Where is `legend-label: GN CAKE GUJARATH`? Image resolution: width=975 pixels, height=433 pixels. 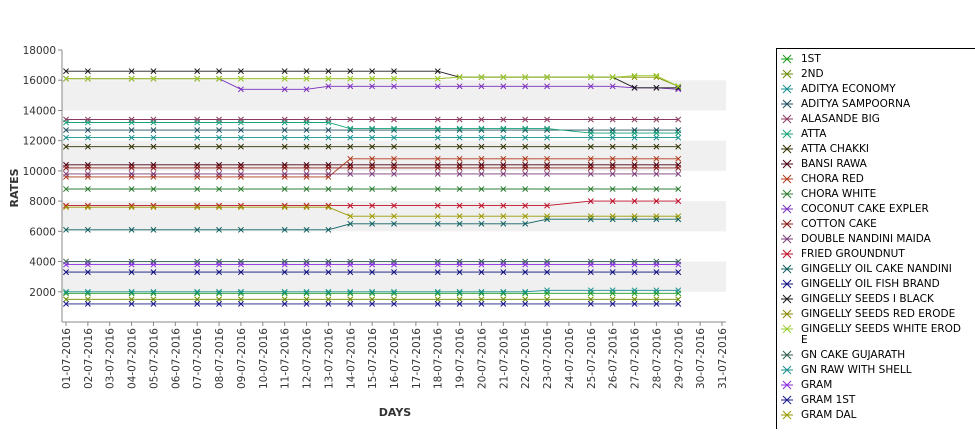 legend-label: GN CAKE GUJARATH is located at coordinates (853, 355).